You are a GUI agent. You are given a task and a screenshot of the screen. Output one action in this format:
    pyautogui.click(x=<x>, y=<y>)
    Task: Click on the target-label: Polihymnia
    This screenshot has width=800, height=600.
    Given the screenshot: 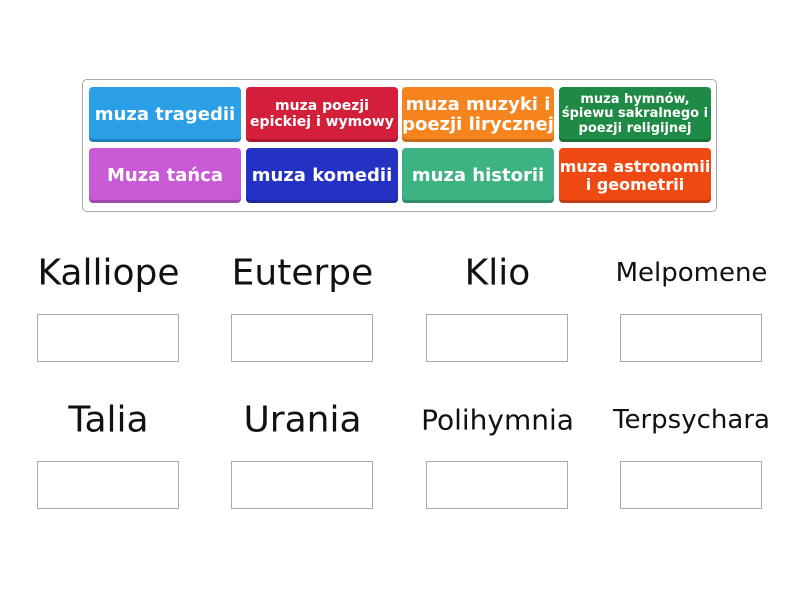 What is the action you would take?
    pyautogui.click(x=497, y=420)
    